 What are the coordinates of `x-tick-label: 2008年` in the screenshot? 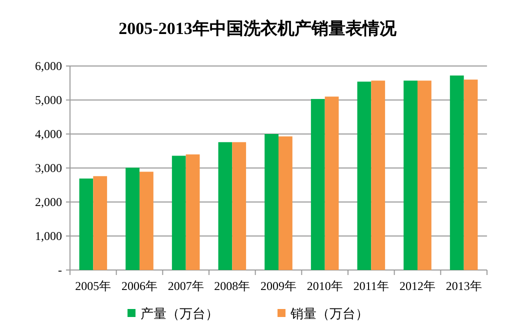 It's located at (232, 286).